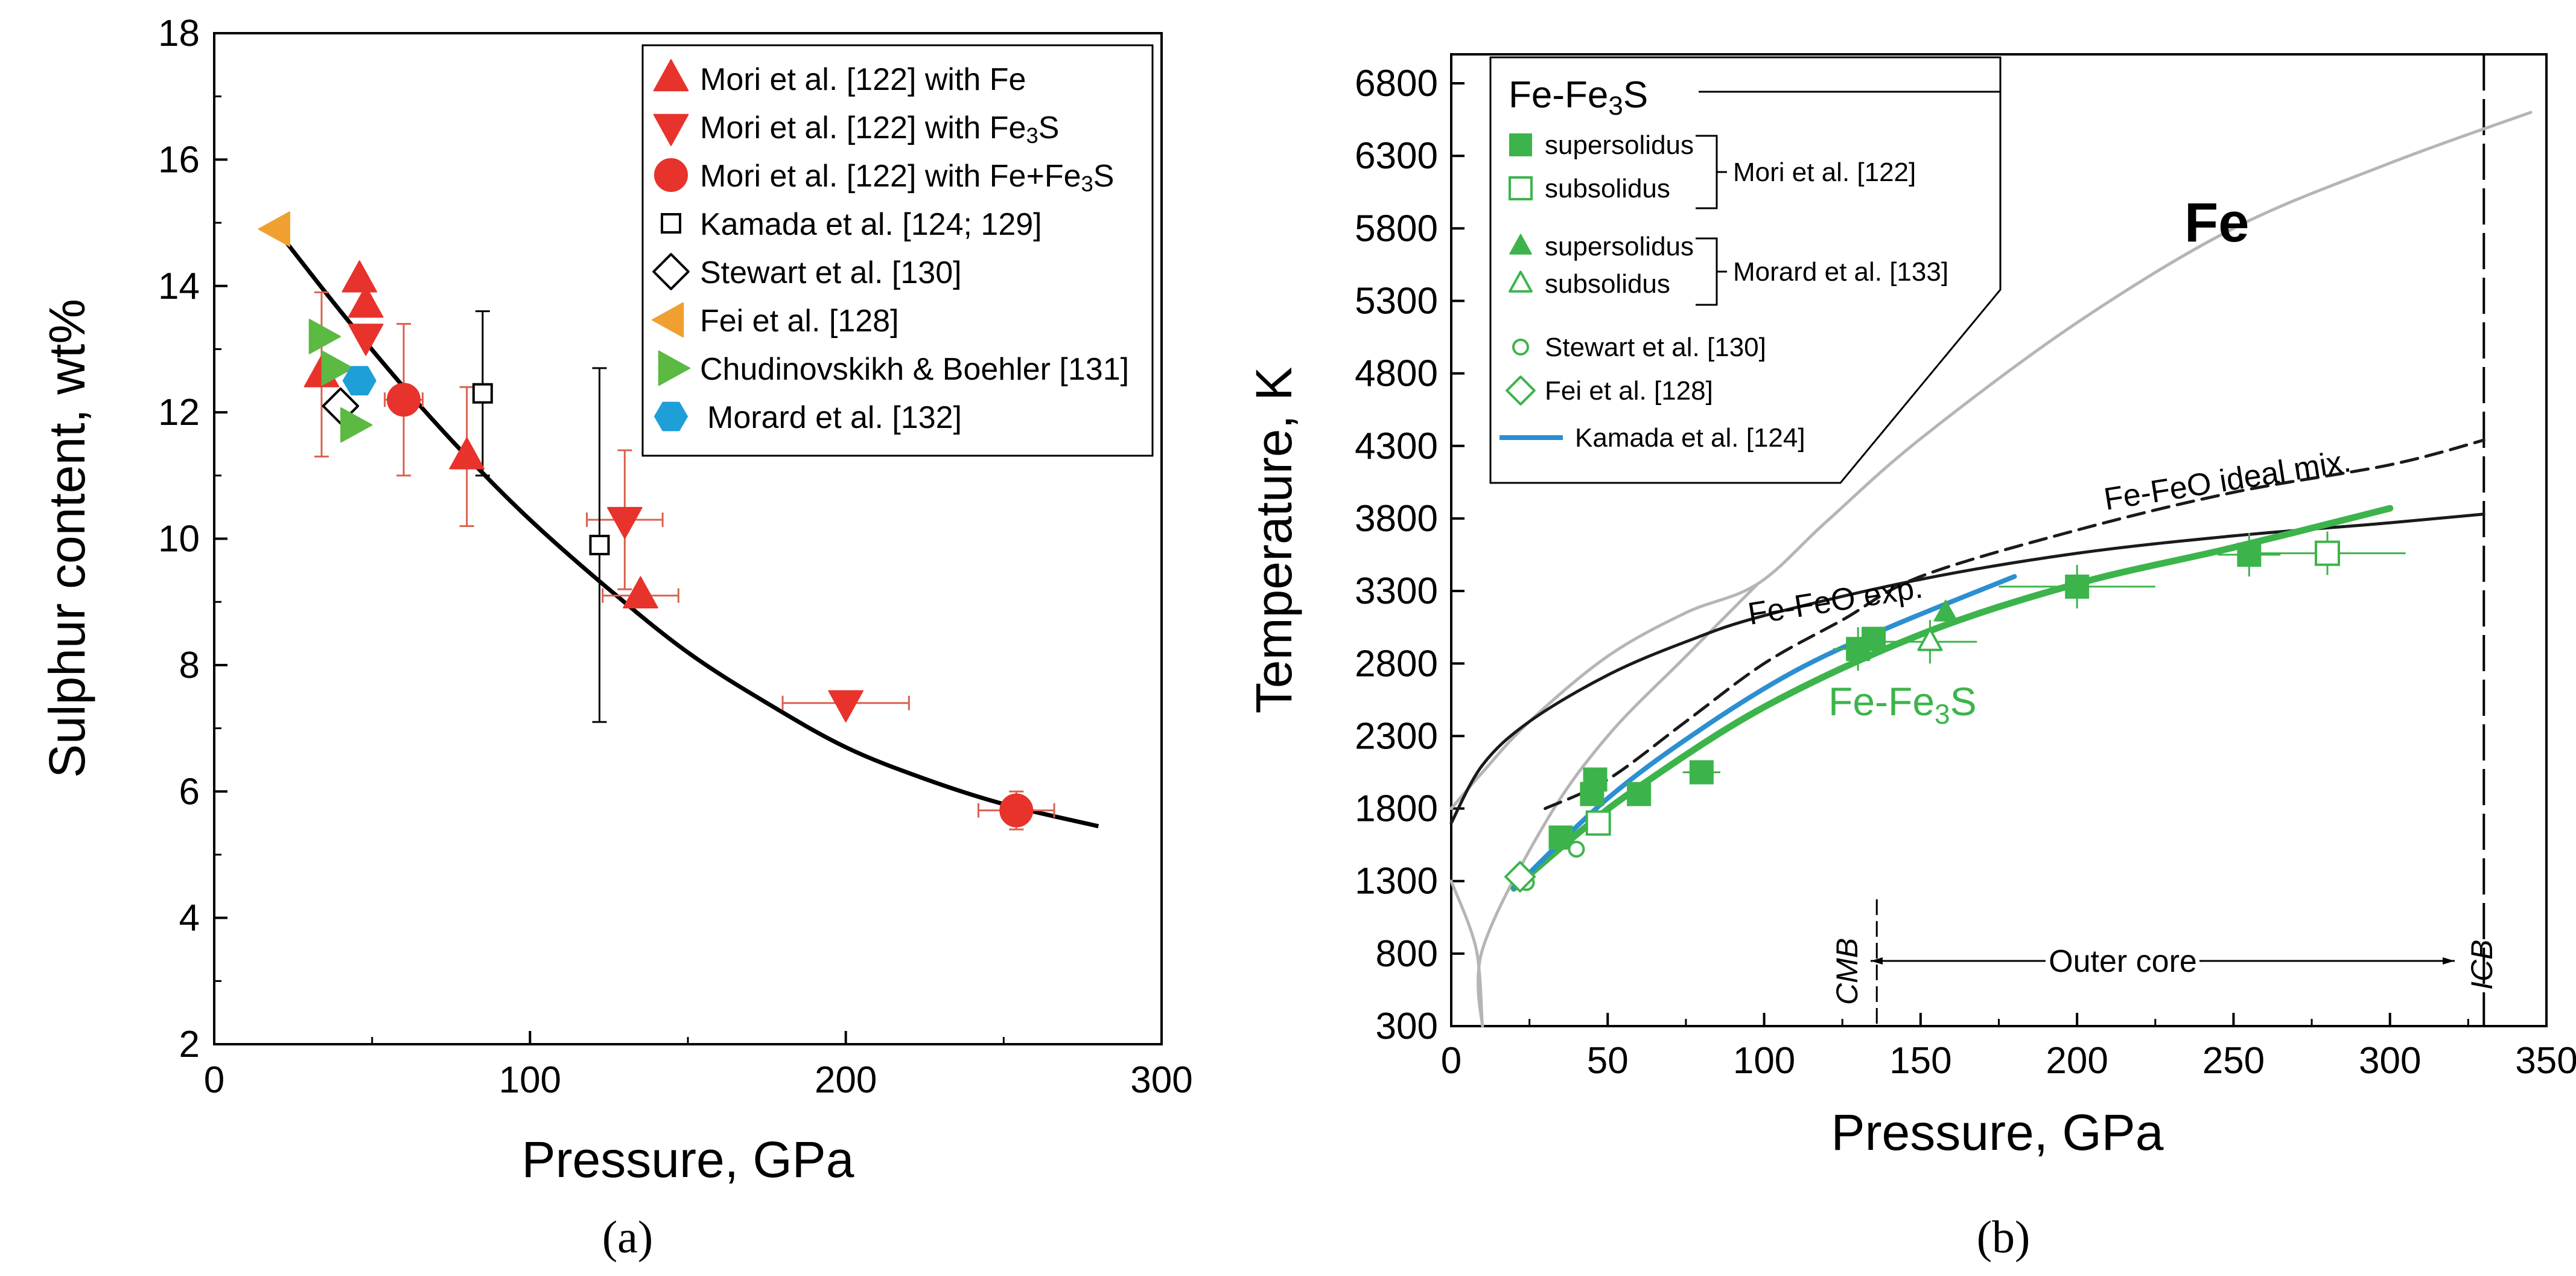 The image size is (2576, 1276). Describe the element at coordinates (1274, 540) in the screenshot. I see `panel-b-ylabel: Temperature, K` at that location.